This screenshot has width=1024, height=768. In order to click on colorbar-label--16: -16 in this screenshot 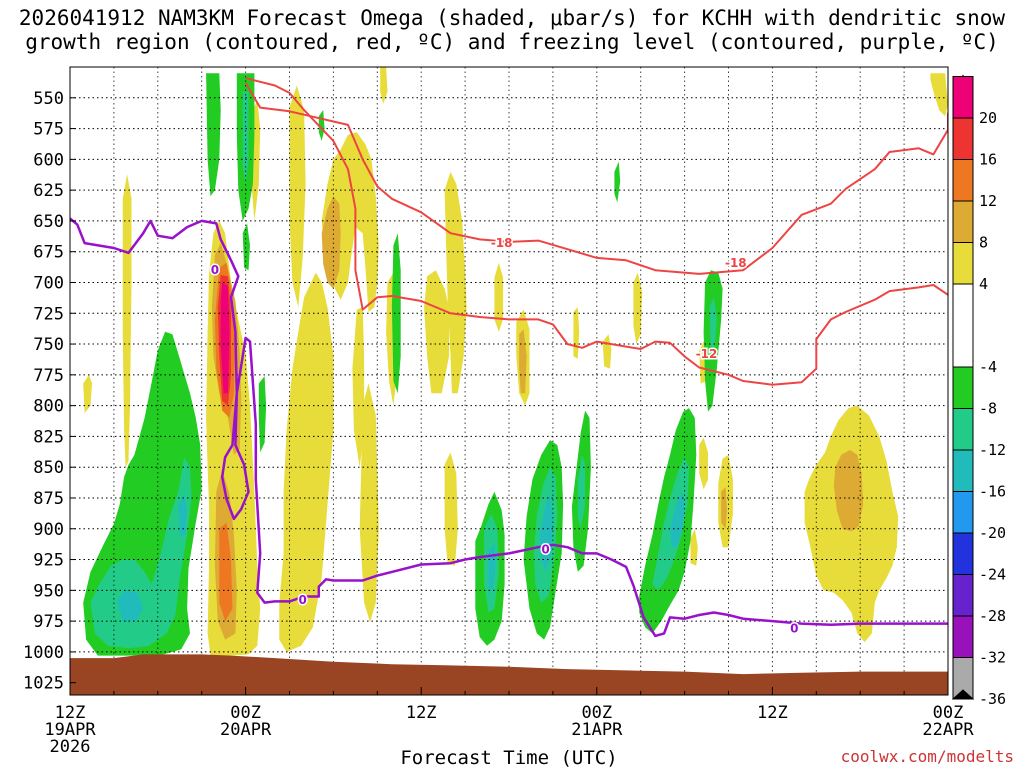, I will do `click(992, 492)`.